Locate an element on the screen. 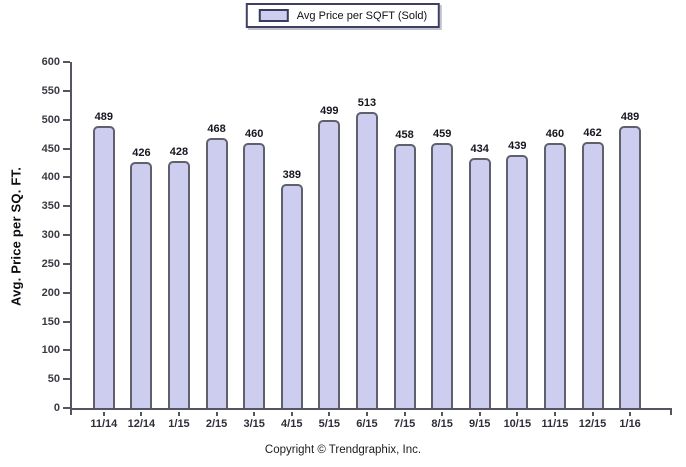 Image resolution: width=686 pixels, height=467 pixels. y-tick-label: 300 is located at coordinates (50, 235).